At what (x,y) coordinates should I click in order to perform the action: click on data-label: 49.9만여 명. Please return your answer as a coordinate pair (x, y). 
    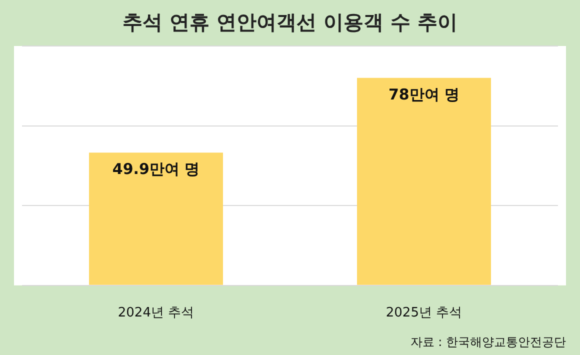
    Looking at the image, I should click on (156, 169).